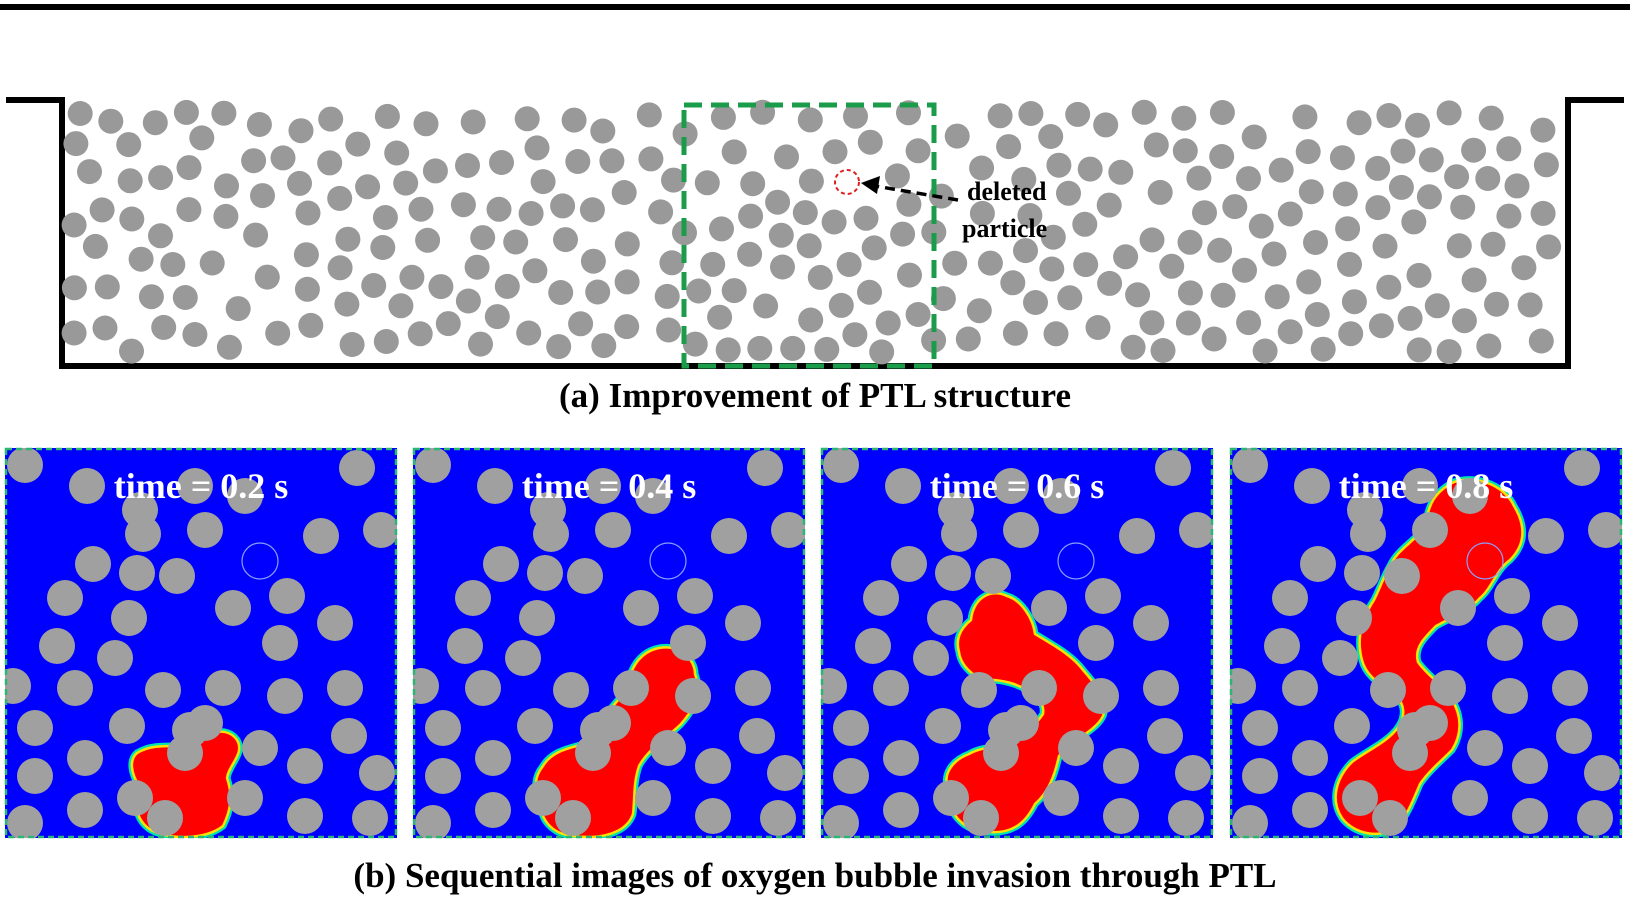 The width and height of the screenshot is (1630, 909). What do you see at coordinates (617, 740) in the screenshot?
I see `oxygen-bubble` at bounding box center [617, 740].